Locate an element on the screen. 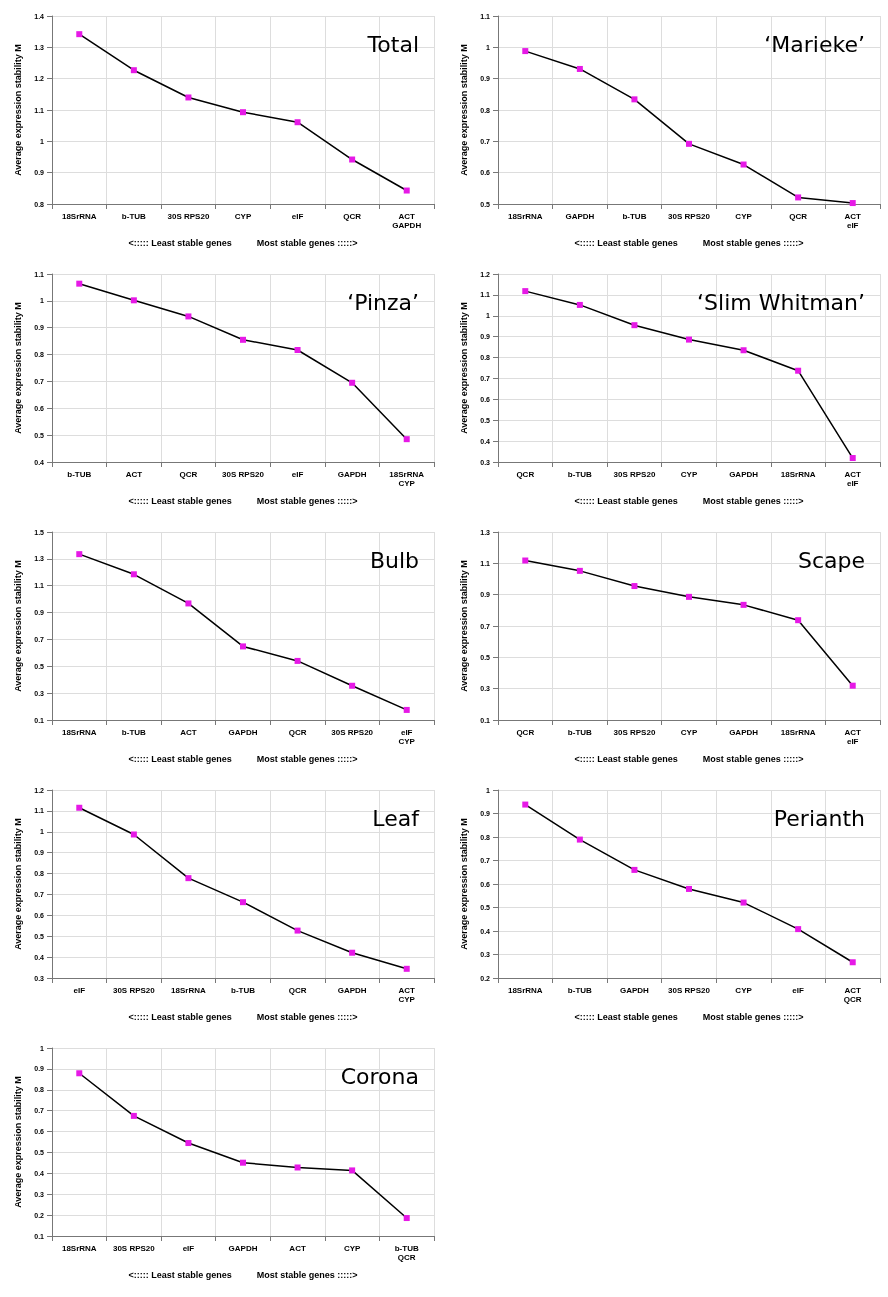 The width and height of the screenshot is (888, 1297). x-tick-label: ACT GAPDH is located at coordinates (407, 221).